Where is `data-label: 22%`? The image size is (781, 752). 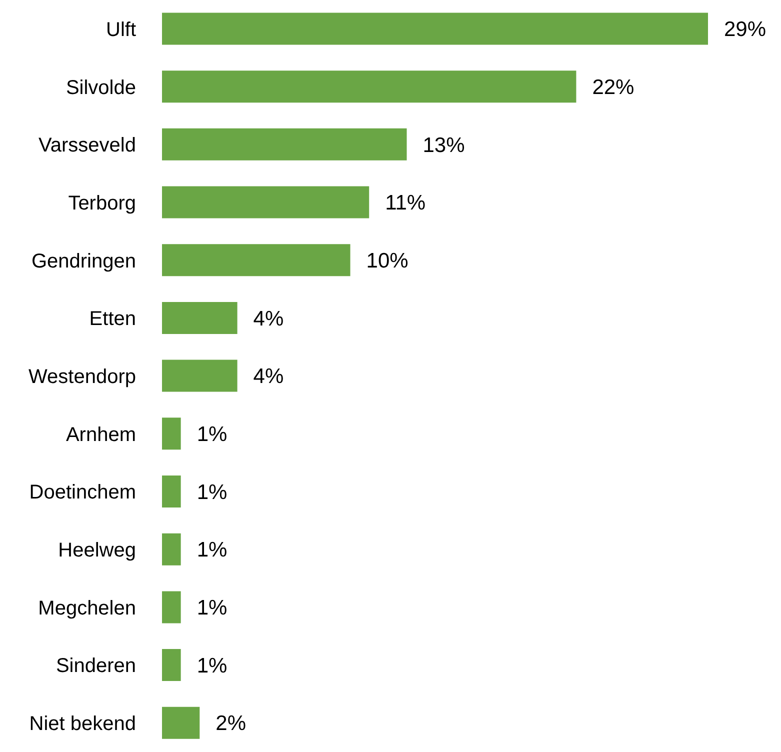
data-label: 22% is located at coordinates (613, 87).